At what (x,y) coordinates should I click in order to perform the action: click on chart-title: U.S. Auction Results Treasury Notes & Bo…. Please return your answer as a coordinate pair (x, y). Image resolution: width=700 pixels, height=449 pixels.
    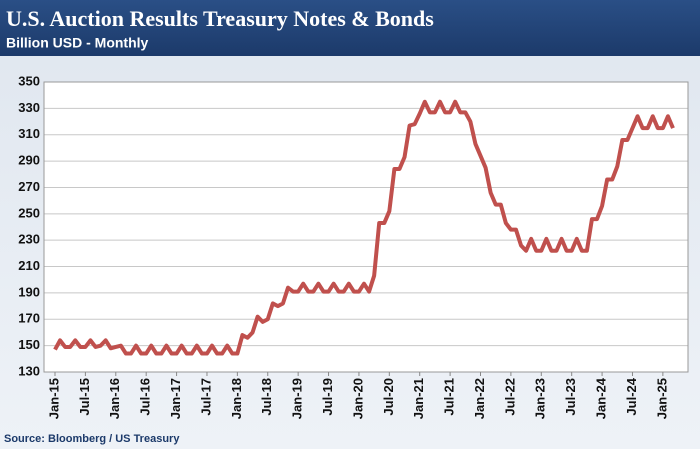
    Looking at the image, I should click on (220, 18).